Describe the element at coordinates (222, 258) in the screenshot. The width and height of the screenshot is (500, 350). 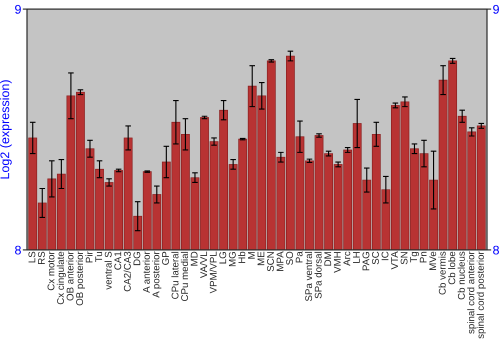
I see `x-tick-label: LG` at that location.